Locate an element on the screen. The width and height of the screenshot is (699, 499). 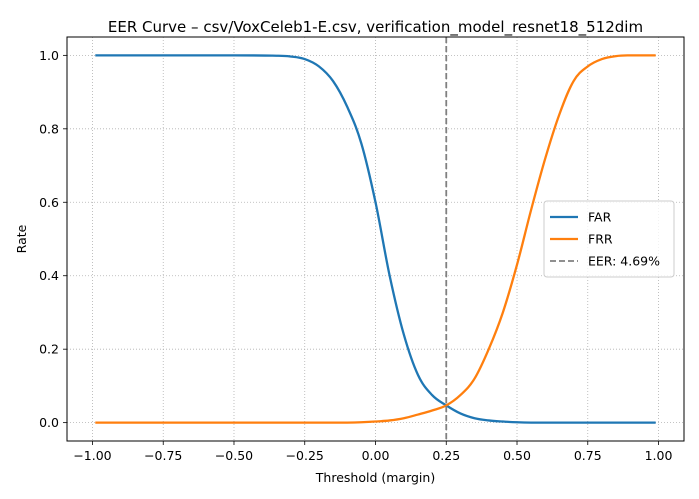
legend-box is located at coordinates (609, 239).